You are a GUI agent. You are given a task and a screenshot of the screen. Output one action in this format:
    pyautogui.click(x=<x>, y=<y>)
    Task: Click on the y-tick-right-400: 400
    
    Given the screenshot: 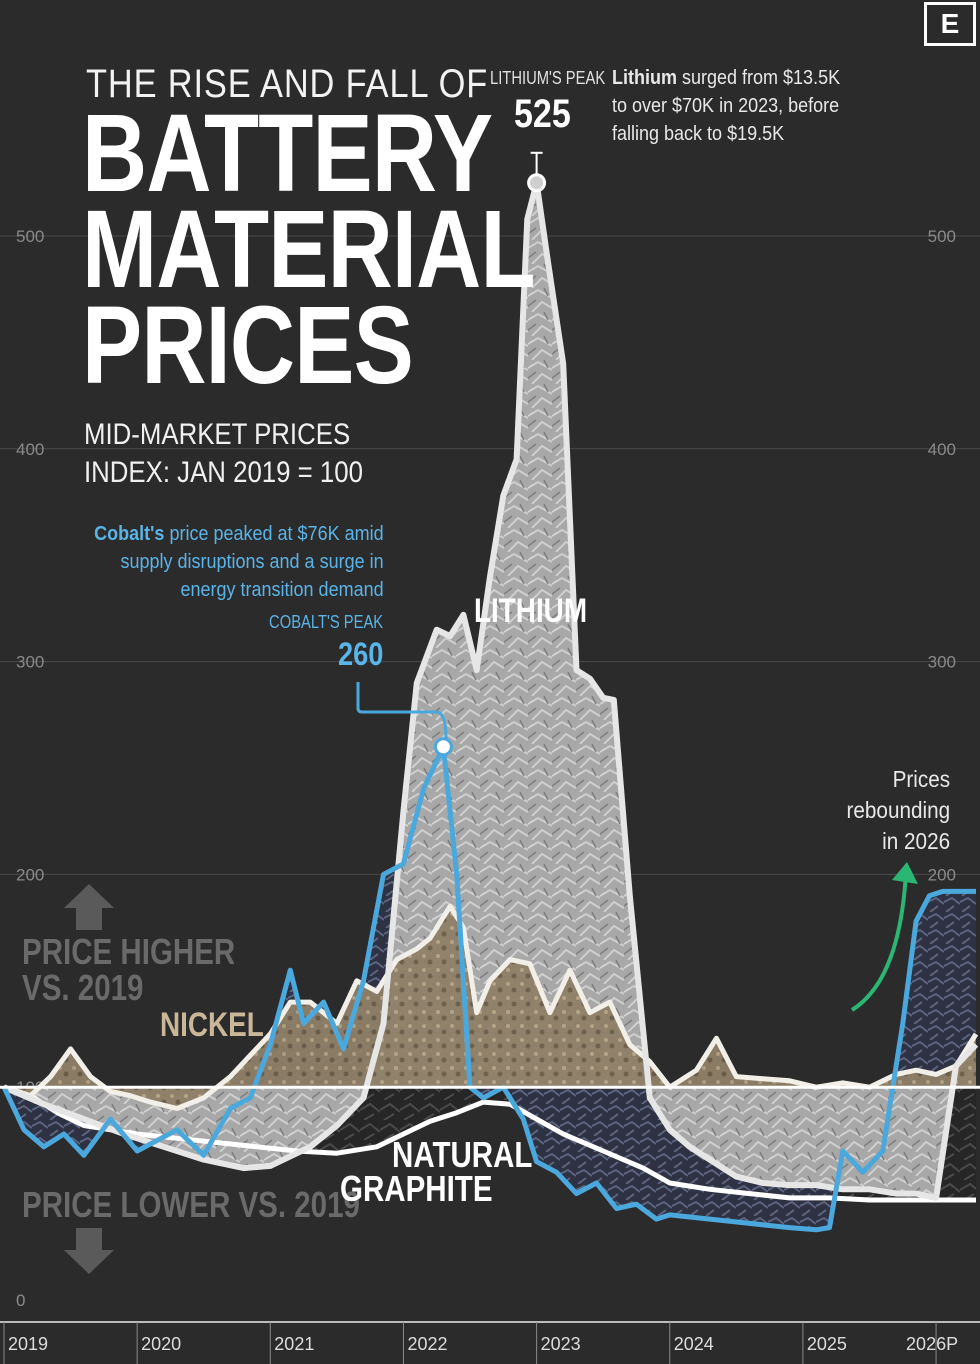 What is the action you would take?
    pyautogui.click(x=942, y=449)
    